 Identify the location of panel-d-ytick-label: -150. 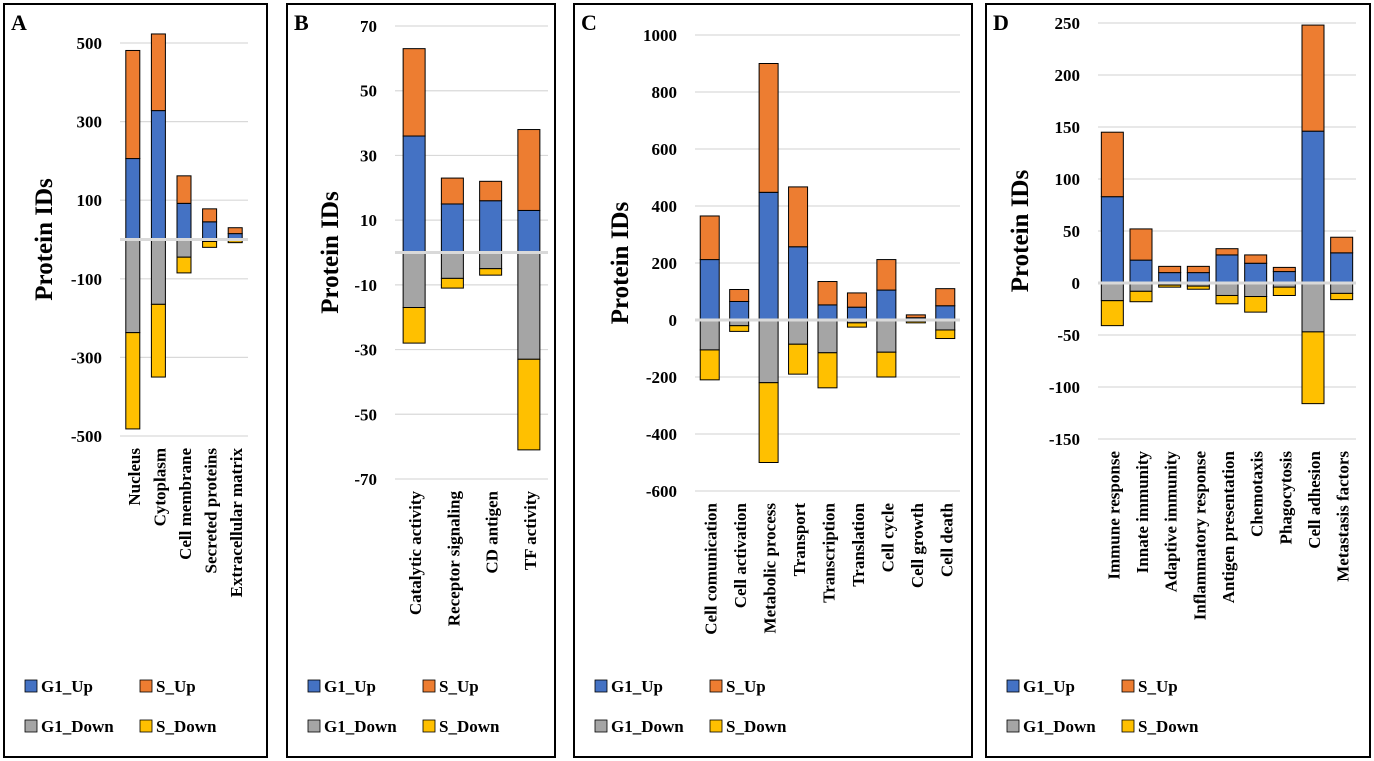
(1064, 439).